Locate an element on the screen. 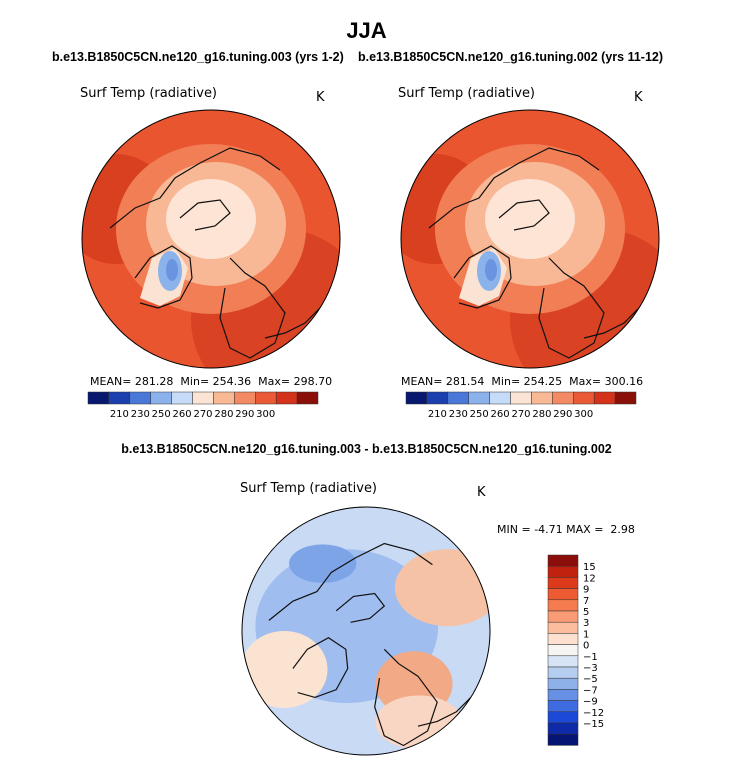 The image size is (733, 758). right-polar-map is located at coordinates (530, 239).